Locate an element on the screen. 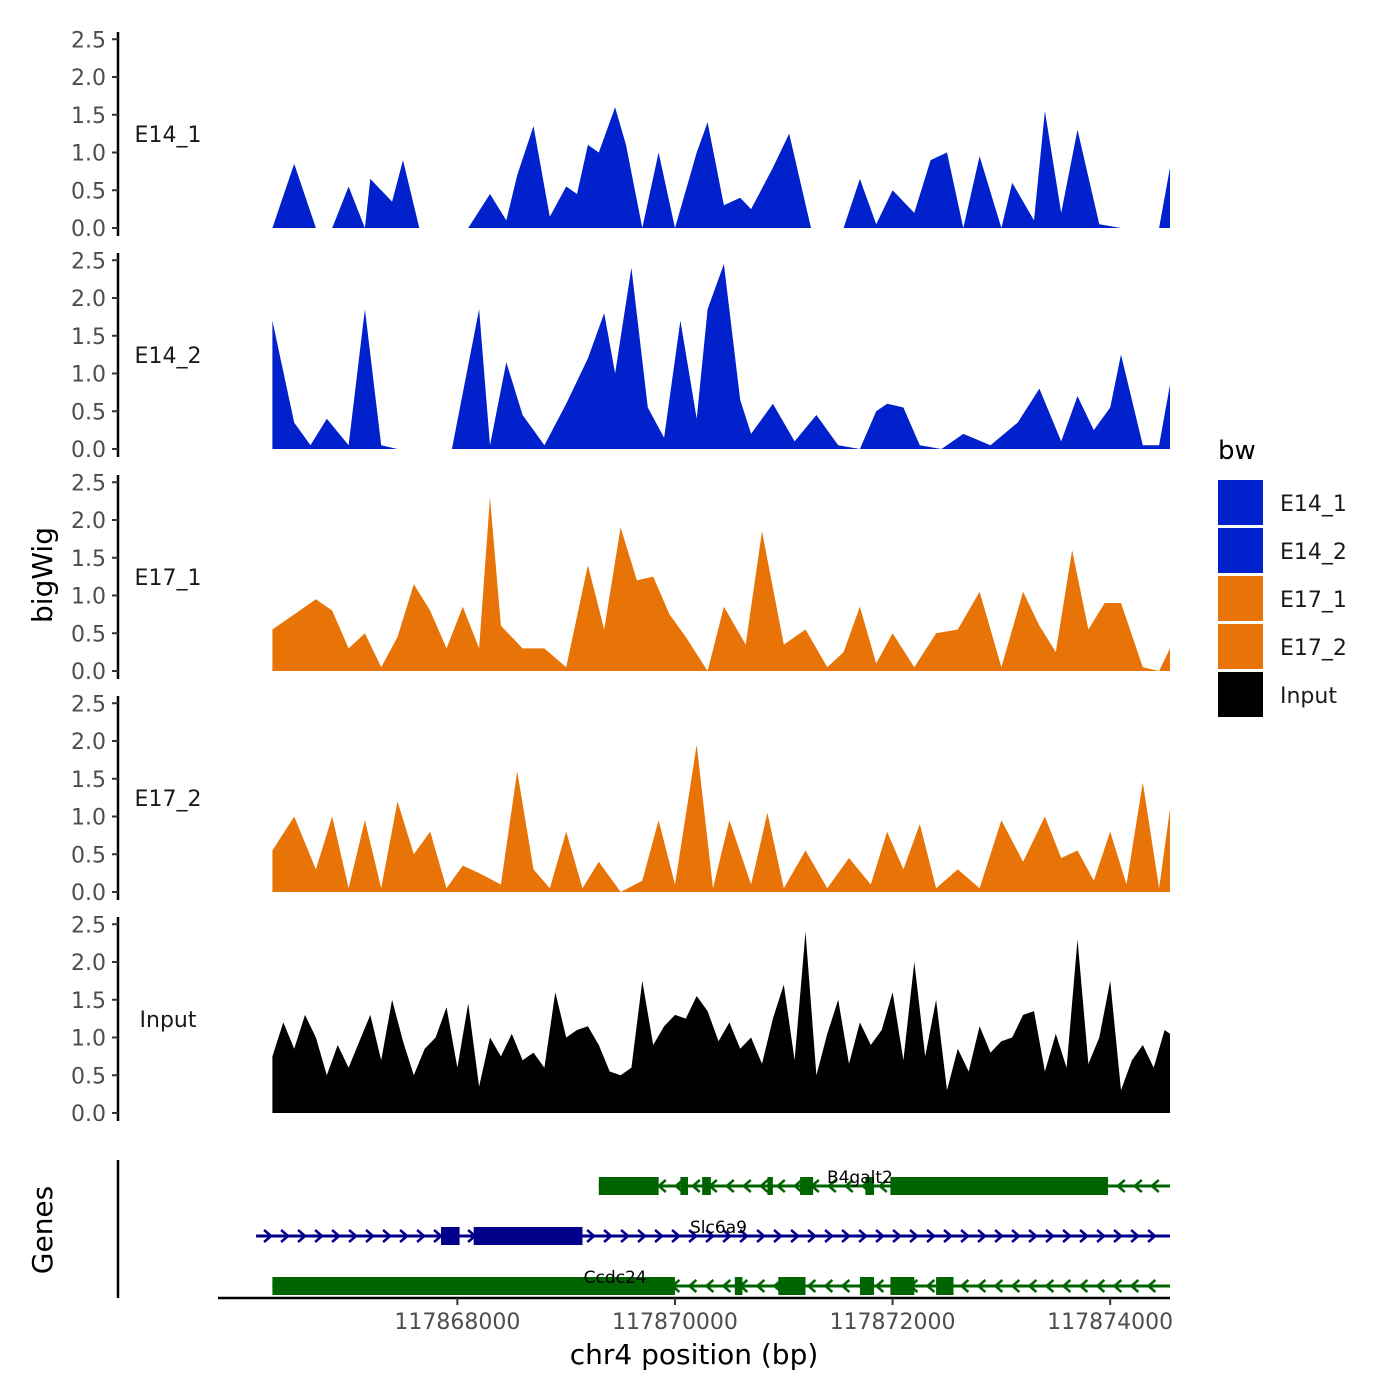  track-label: Input is located at coordinates (168, 1020).